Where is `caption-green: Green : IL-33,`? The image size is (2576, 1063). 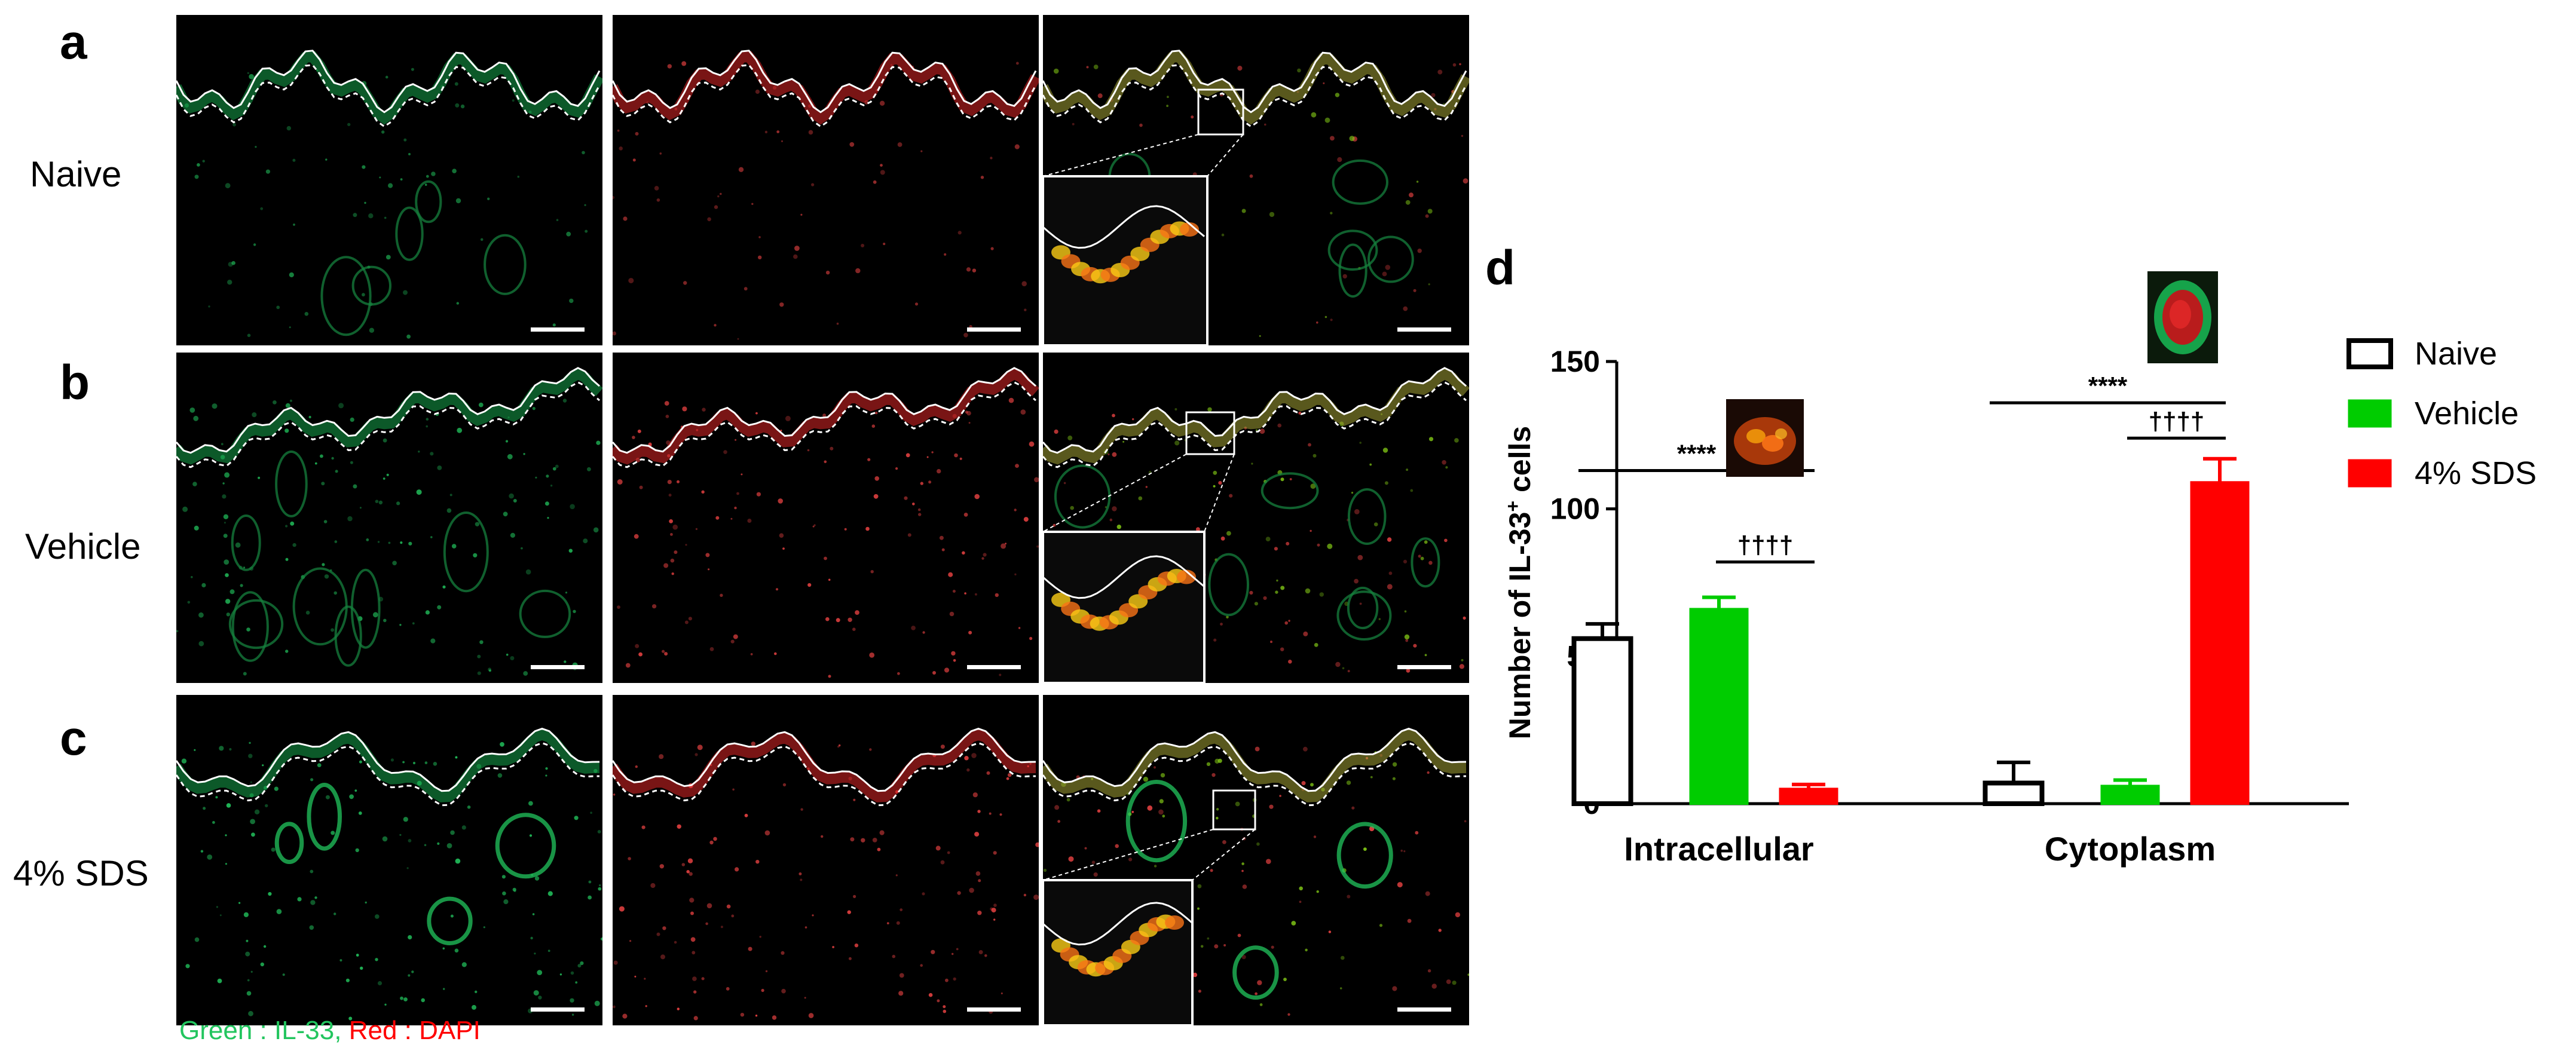
caption-green: Green : IL-33, is located at coordinates (260, 1030).